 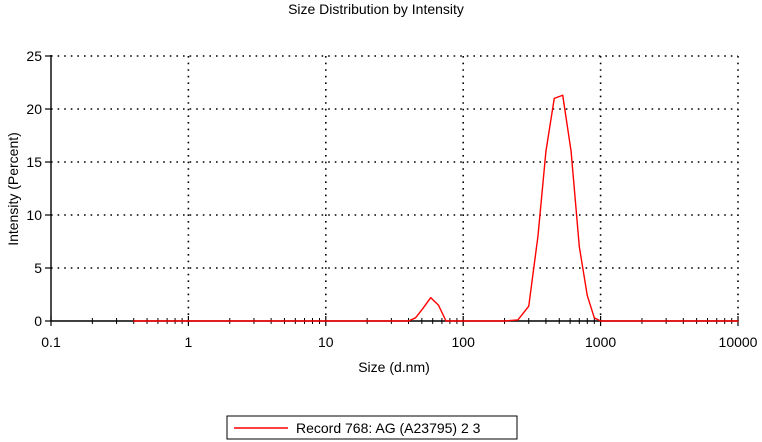 I want to click on legend: Record 768: AG (A23795) 2 3, so click(x=372, y=427).